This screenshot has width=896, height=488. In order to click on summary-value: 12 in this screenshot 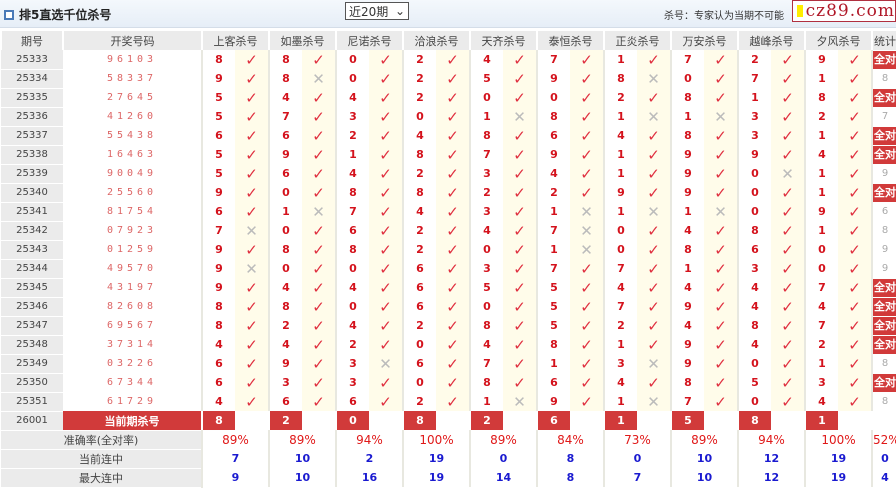, I will do `click(771, 458)`.